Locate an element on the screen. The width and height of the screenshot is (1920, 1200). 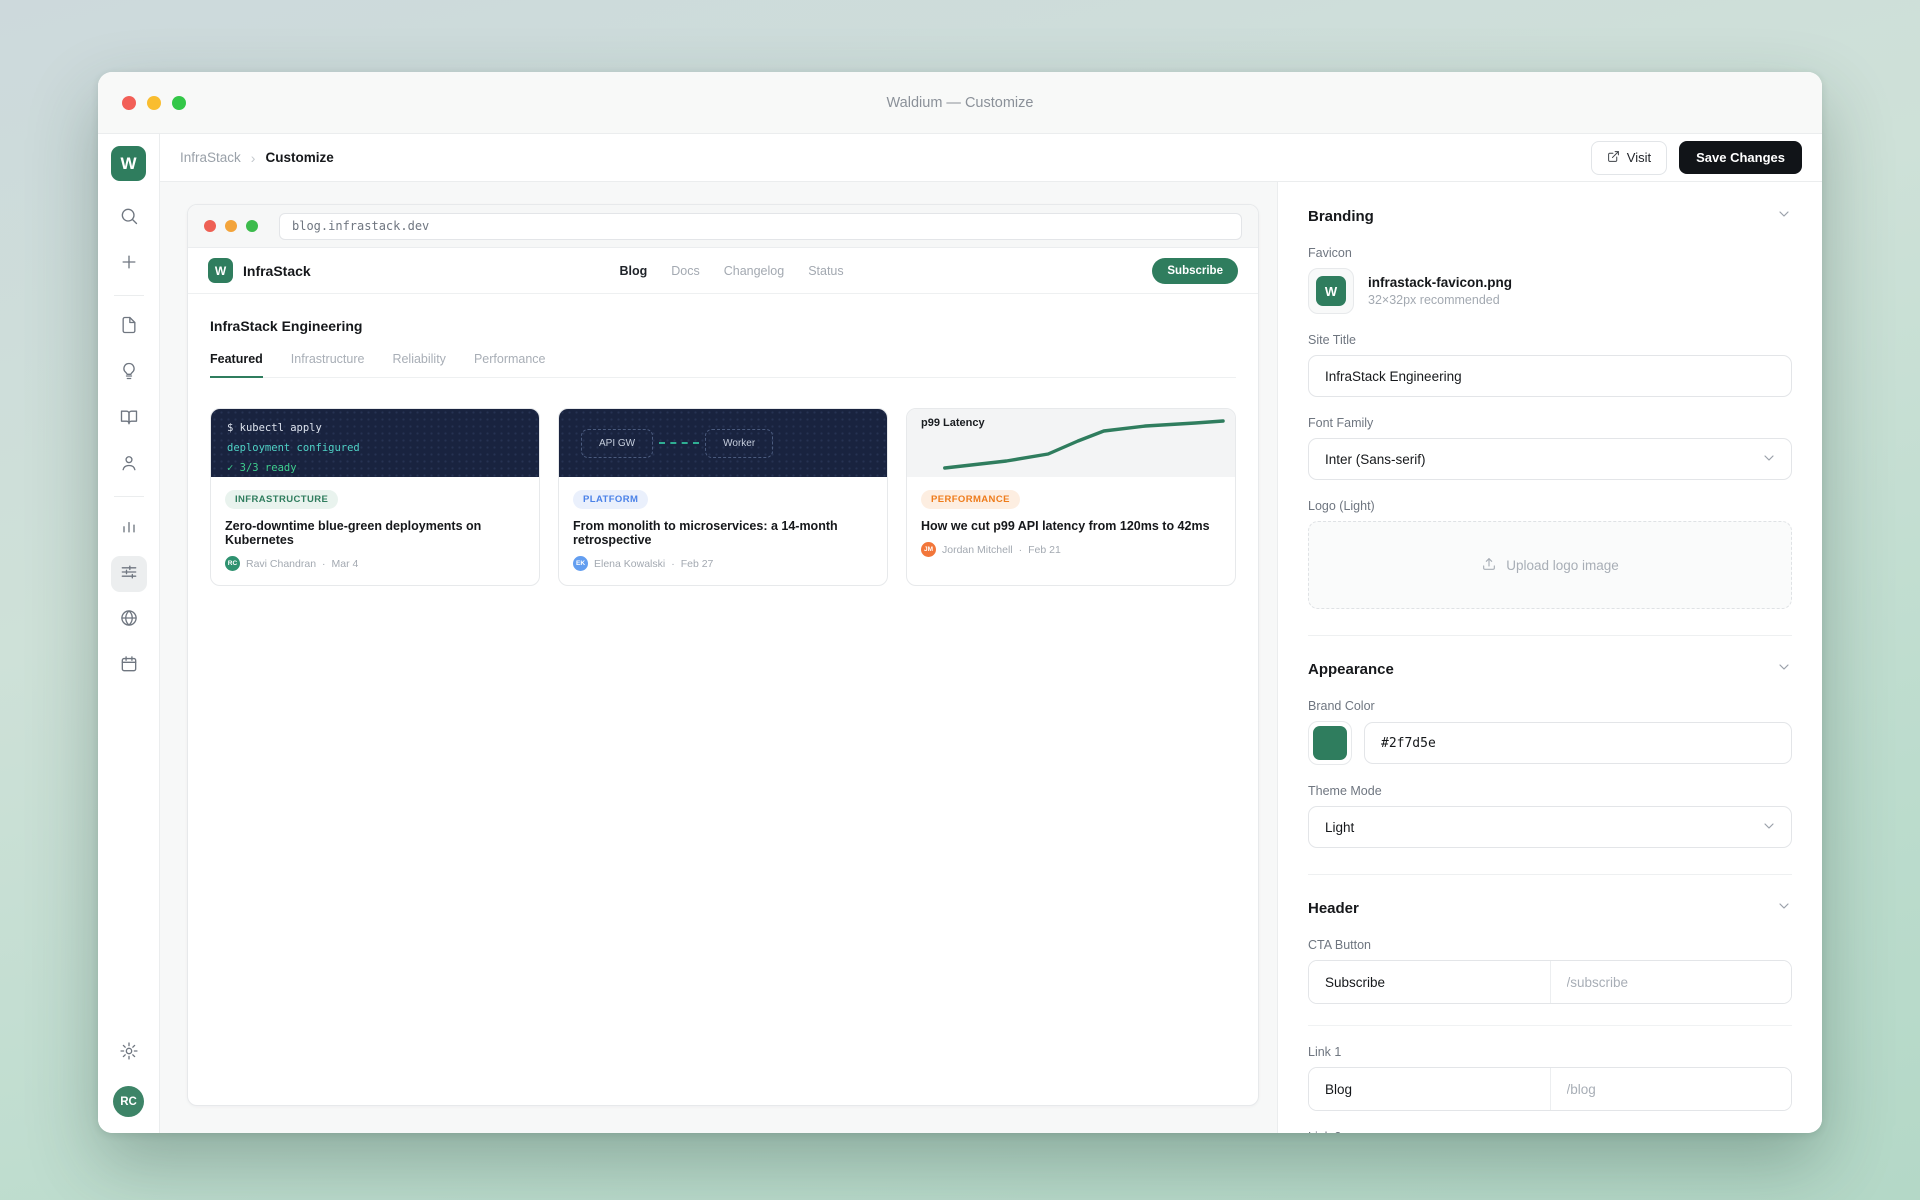
sidebar-item-new is located at coordinates (129, 264).